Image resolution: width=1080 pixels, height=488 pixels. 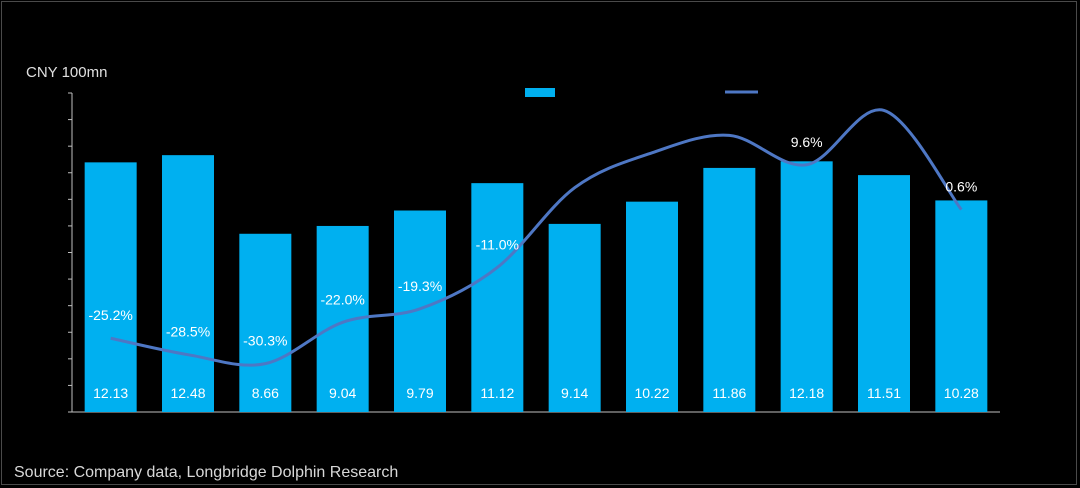 I want to click on bar-value-label: 11.86, so click(x=729, y=393).